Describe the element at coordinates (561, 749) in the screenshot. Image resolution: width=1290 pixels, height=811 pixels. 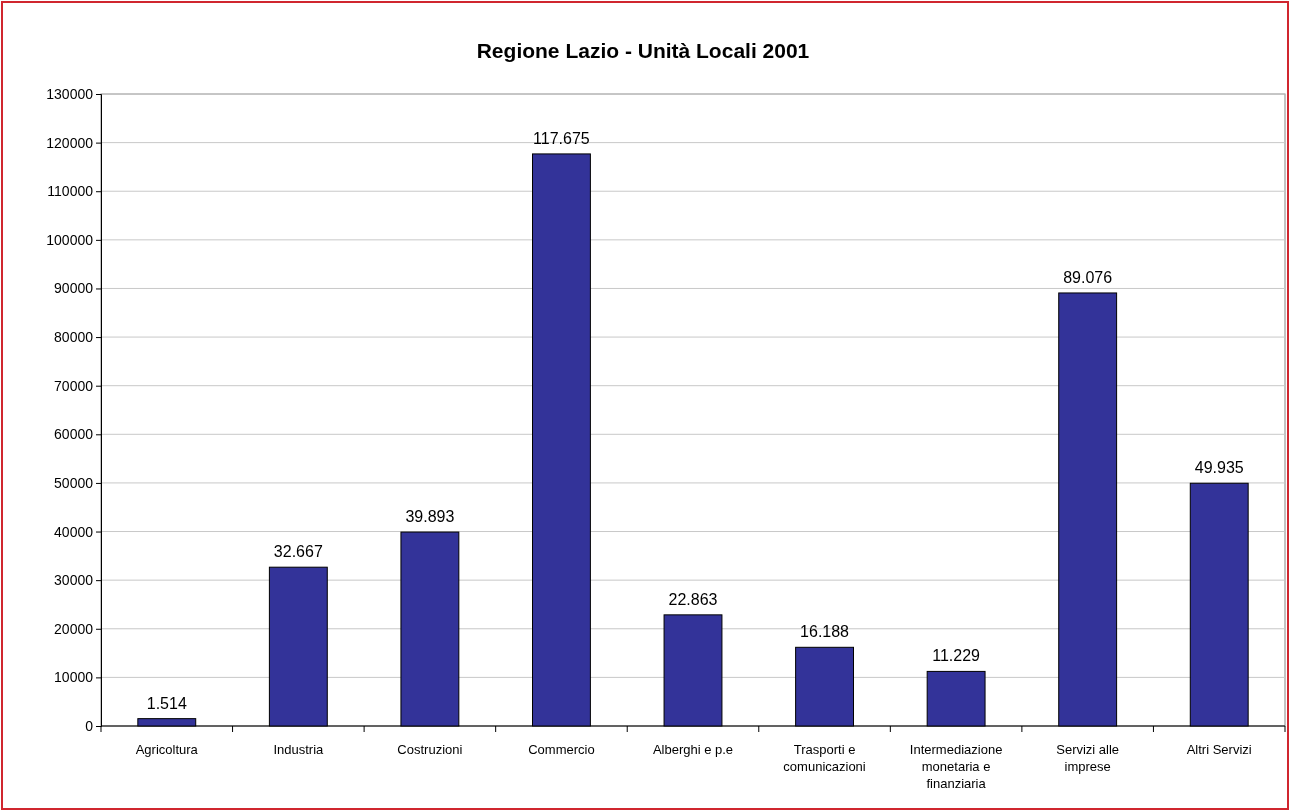
I see `x-tick-label: Commercio` at that location.